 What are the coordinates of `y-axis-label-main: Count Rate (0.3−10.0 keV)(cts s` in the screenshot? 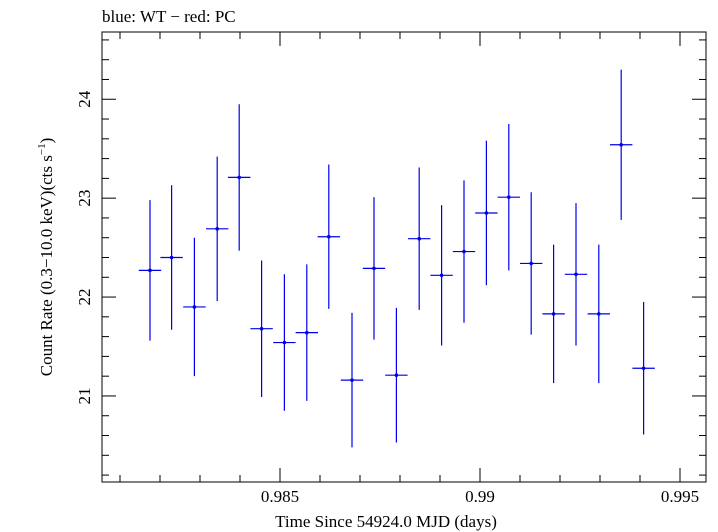 It's located at (46, 265).